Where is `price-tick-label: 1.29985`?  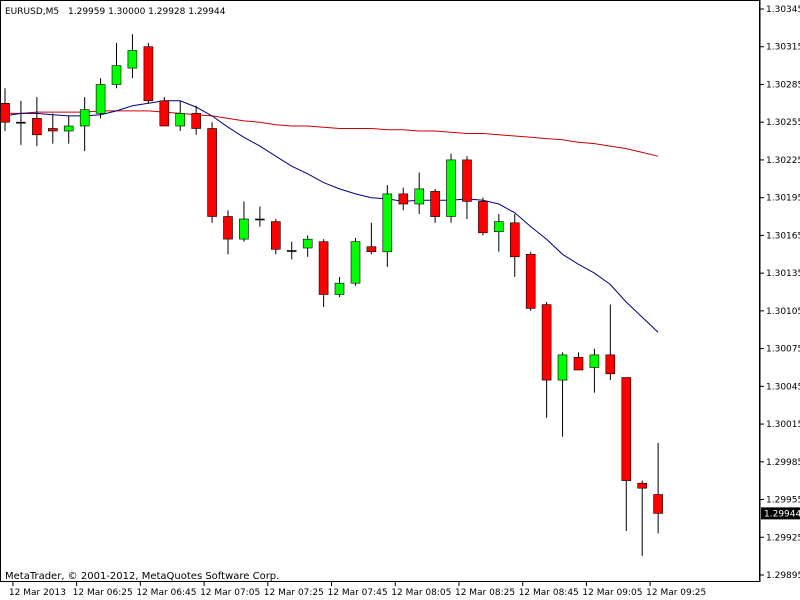 price-tick-label: 1.29985 is located at coordinates (783, 463).